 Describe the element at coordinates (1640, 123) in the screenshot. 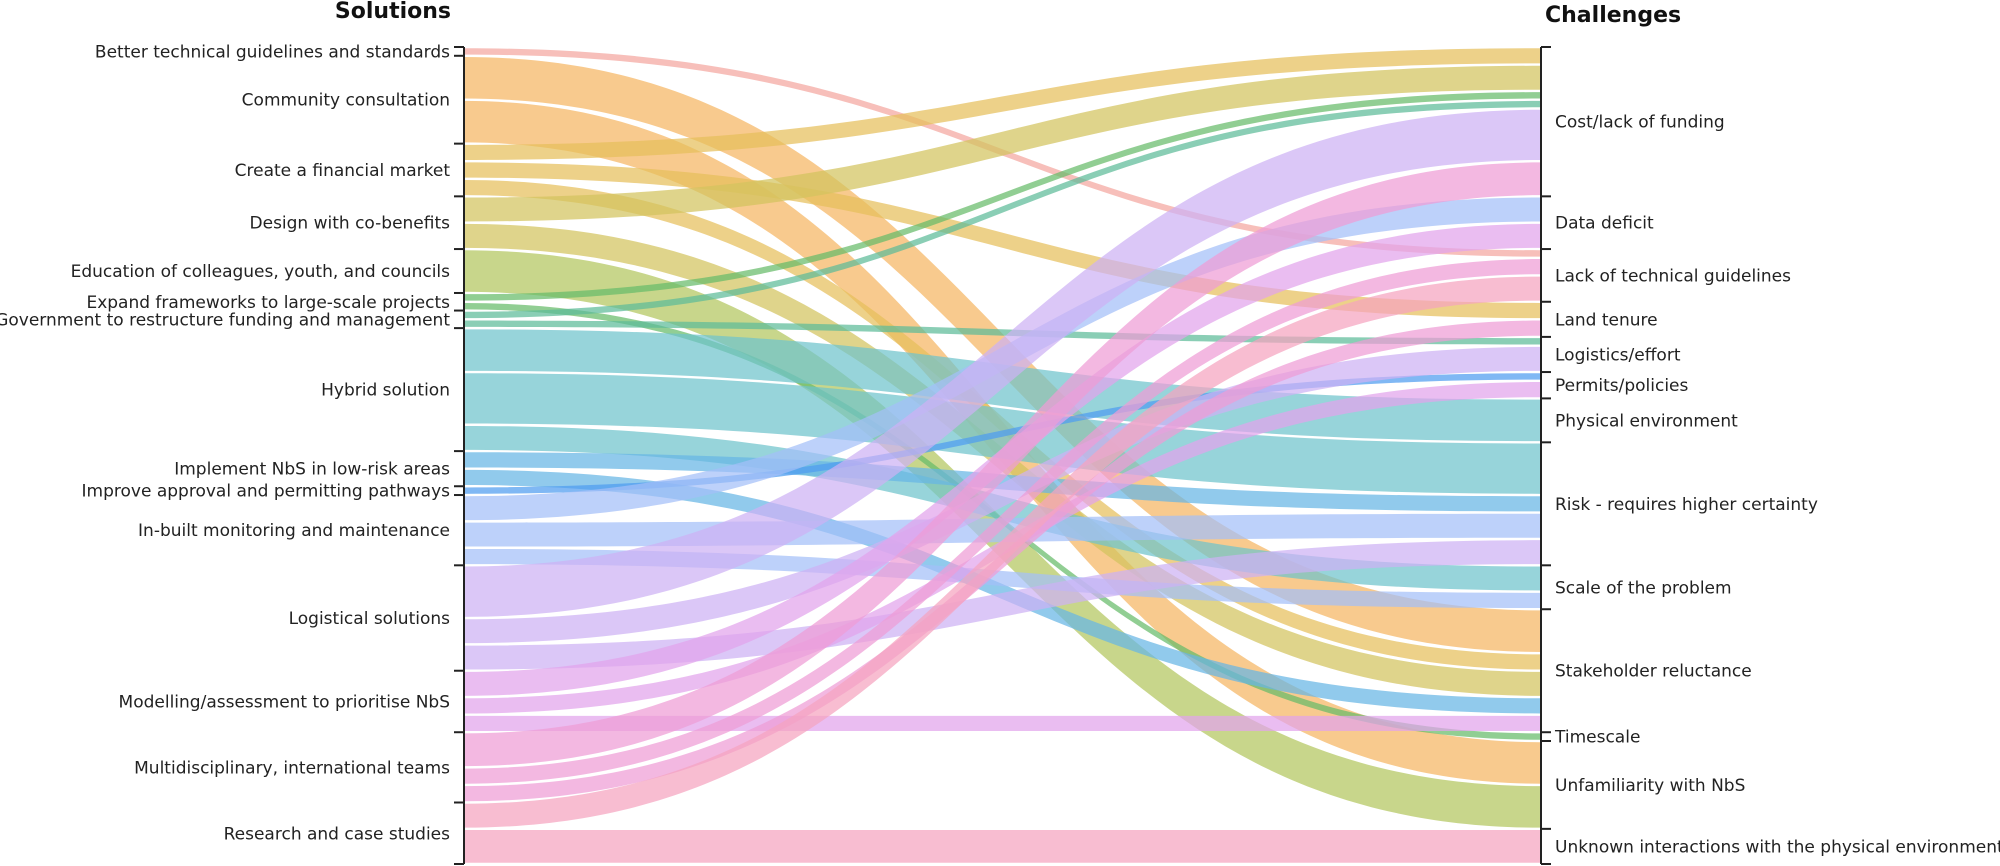

I see `challenge-label: Cost/lack of funding` at that location.